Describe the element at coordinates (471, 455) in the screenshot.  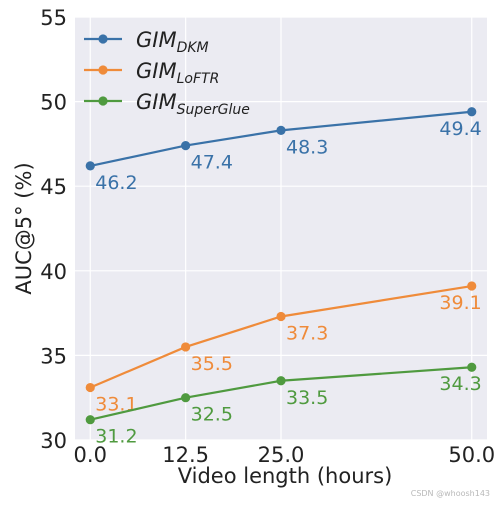
I see `x-tick-label: 50.0` at that location.